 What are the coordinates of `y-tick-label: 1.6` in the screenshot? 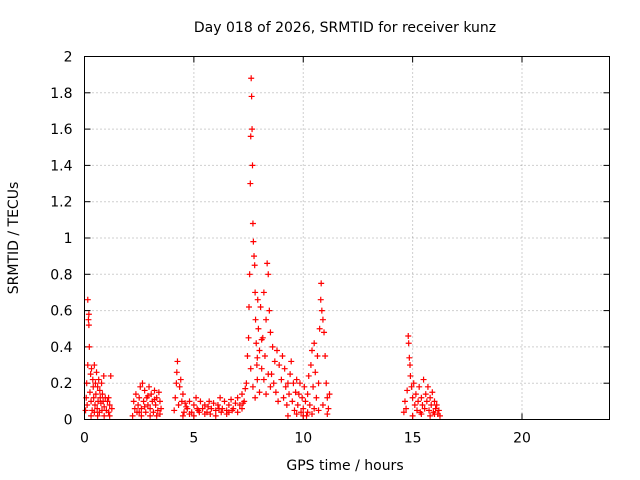 It's located at (61, 130).